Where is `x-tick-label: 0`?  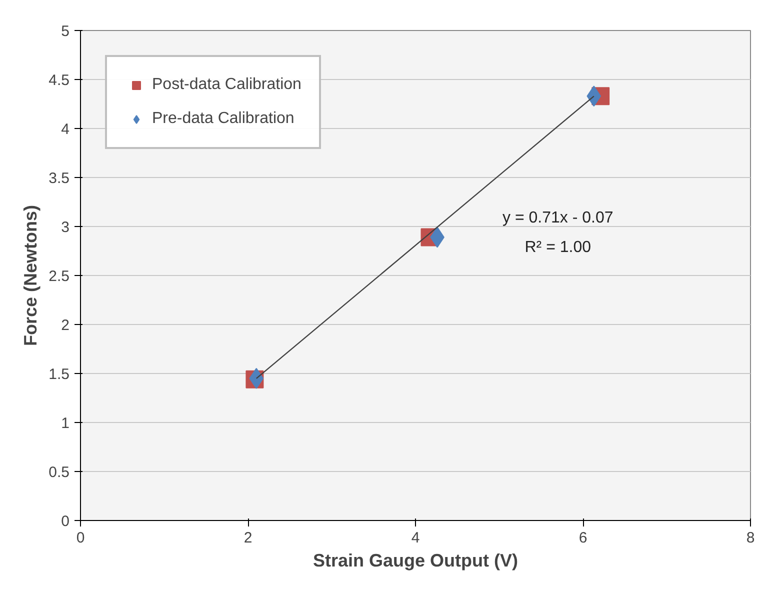
x-tick-label: 0 is located at coordinates (80, 538).